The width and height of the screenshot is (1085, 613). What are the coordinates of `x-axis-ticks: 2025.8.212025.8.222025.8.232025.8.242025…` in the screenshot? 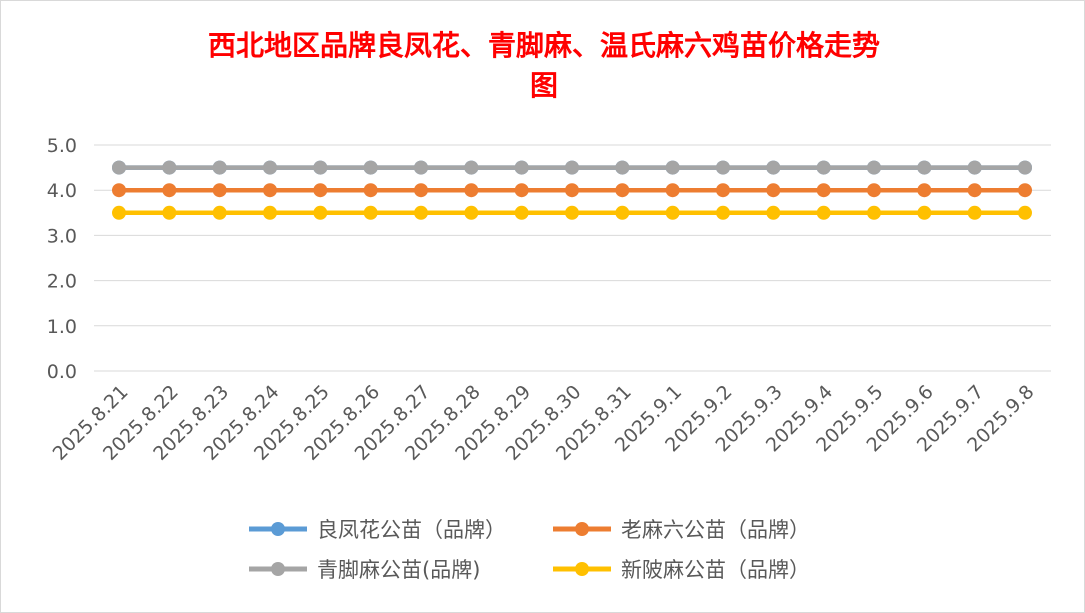 It's located at (544, 423).